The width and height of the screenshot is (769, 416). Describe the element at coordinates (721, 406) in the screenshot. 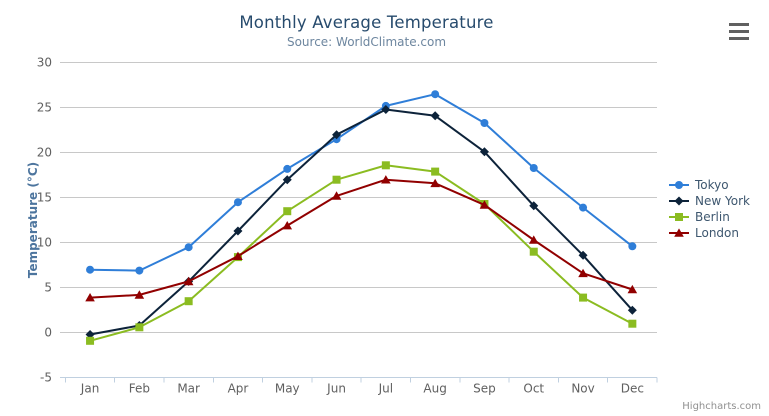

I see `credits-link: Highcharts.com` at that location.